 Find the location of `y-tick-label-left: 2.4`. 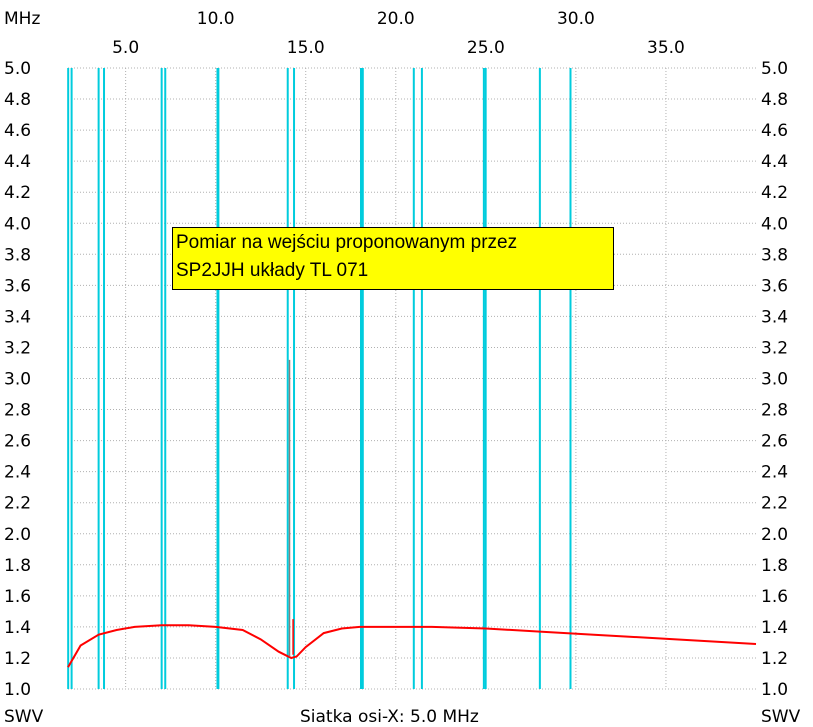

y-tick-label-left: 2.4 is located at coordinates (17, 473).